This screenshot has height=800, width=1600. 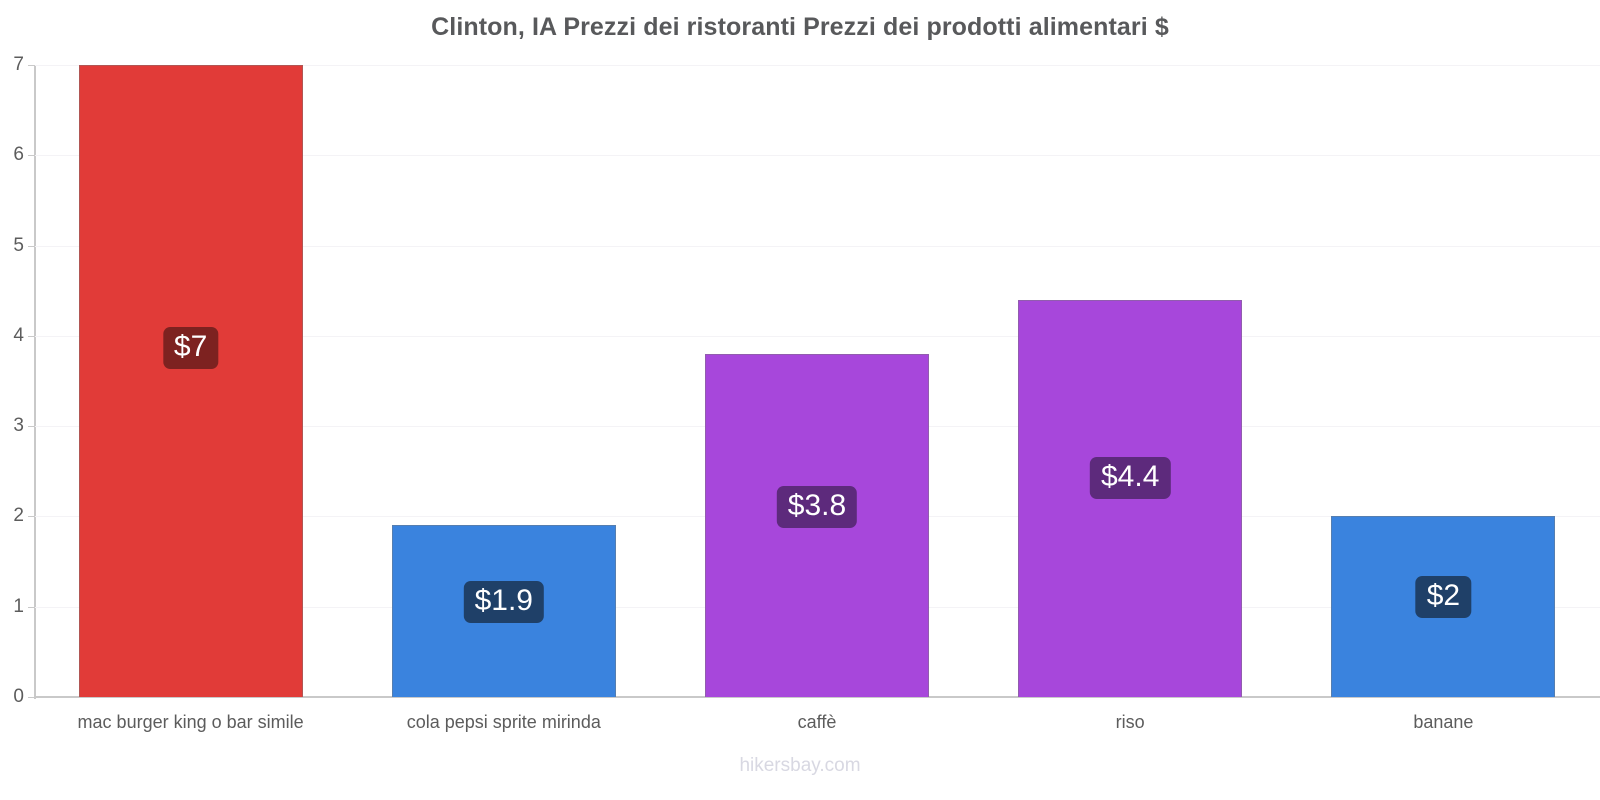 I want to click on y-axis-tick-label: 1, so click(x=18, y=606).